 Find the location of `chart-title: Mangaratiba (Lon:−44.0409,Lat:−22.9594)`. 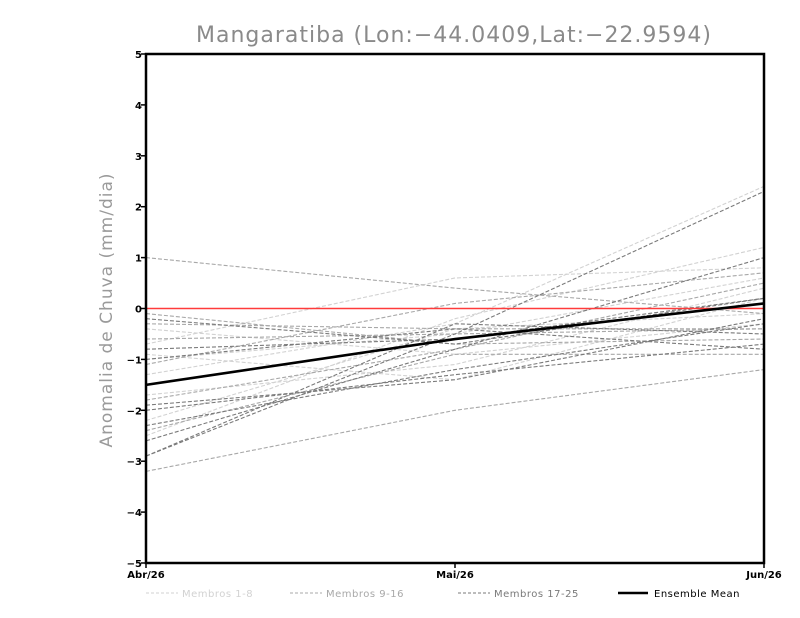

chart-title: Mangaratiba (Lon:−44.0409,Lat:−22.9594) is located at coordinates (454, 35).